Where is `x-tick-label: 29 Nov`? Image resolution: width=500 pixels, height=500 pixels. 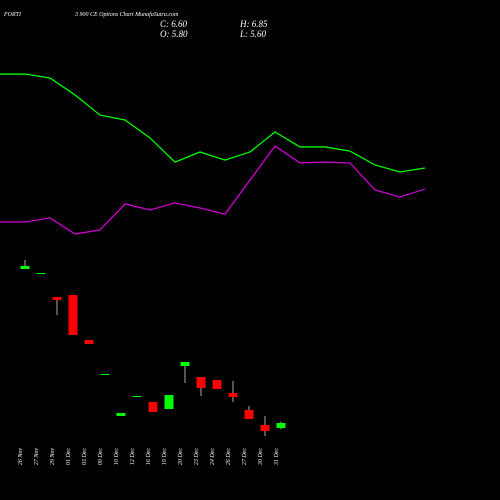
x-tick-label: 29 Nov is located at coordinates (53, 457).